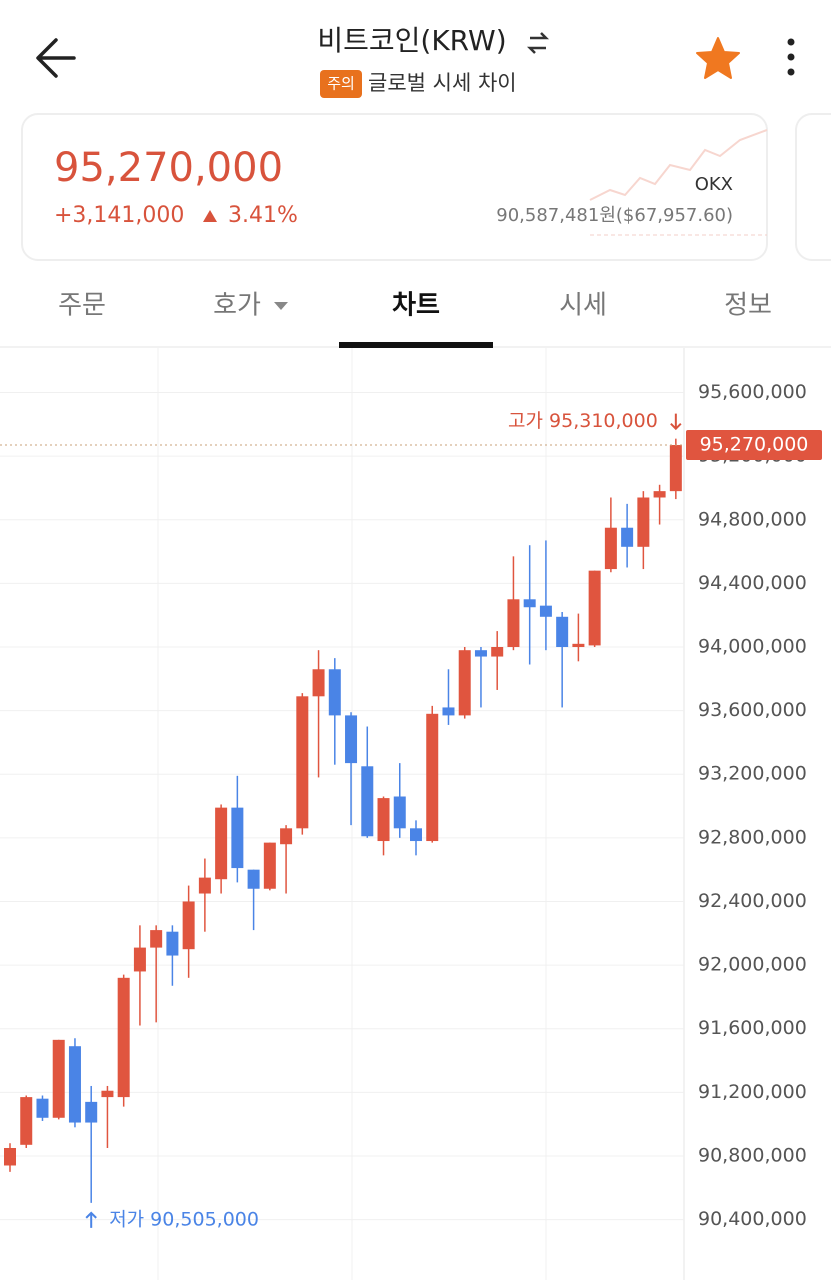  Describe the element at coordinates (752, 774) in the screenshot. I see `y-tick-label: 93,200,000` at that location.